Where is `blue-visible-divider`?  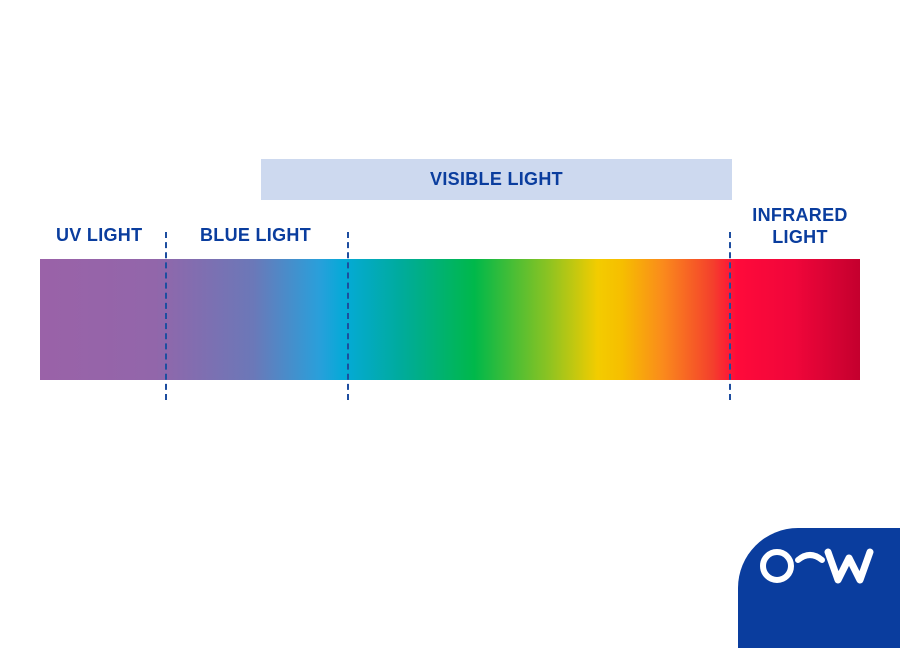 blue-visible-divider is located at coordinates (348, 316).